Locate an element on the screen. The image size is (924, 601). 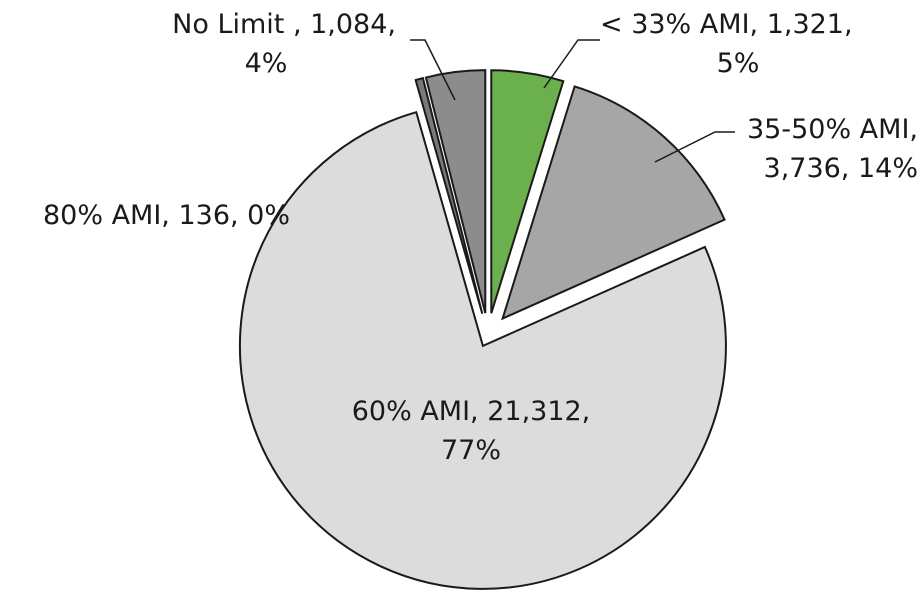
pie-slice-35-50-ami is located at coordinates (613, 203).